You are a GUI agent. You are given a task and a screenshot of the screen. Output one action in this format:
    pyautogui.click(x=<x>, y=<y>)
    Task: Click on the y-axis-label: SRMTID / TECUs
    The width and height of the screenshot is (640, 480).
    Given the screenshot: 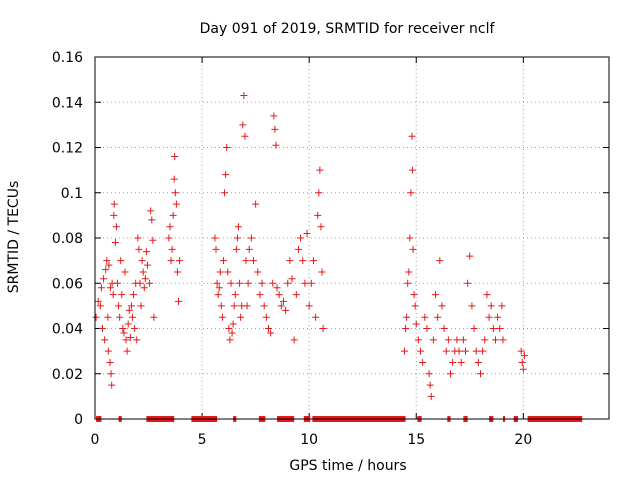 What is the action you would take?
    pyautogui.click(x=14, y=237)
    